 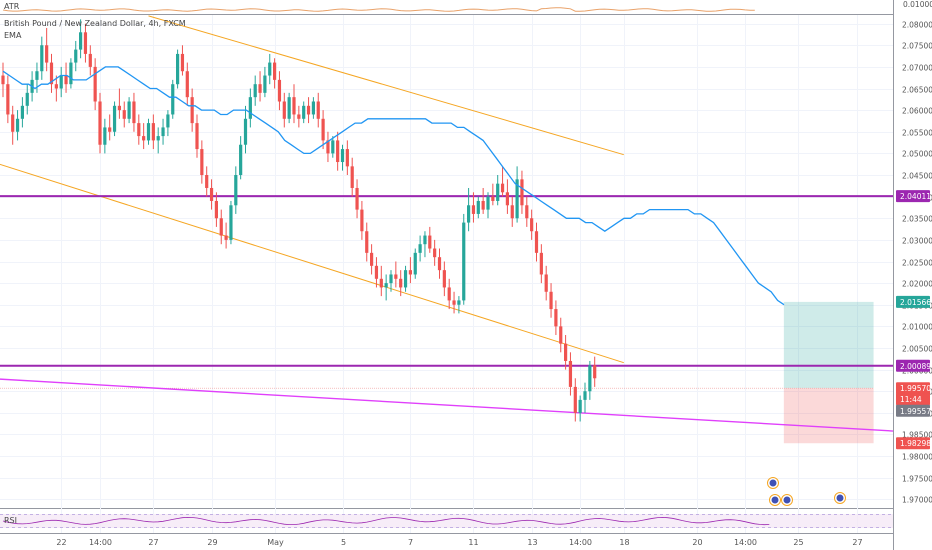 I want to click on time-tick-label: 13, so click(x=532, y=542).